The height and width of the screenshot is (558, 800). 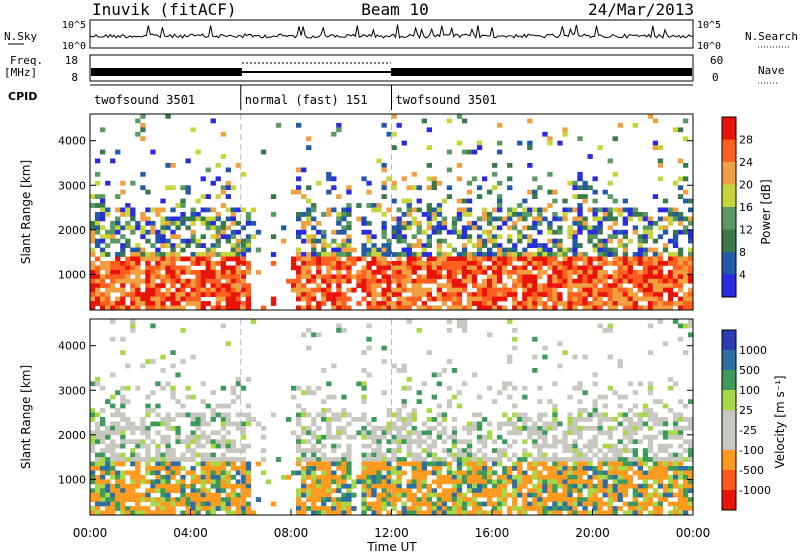 What do you see at coordinates (693, 533) in the screenshot?
I see `x-tick-label: 00:00` at bounding box center [693, 533].